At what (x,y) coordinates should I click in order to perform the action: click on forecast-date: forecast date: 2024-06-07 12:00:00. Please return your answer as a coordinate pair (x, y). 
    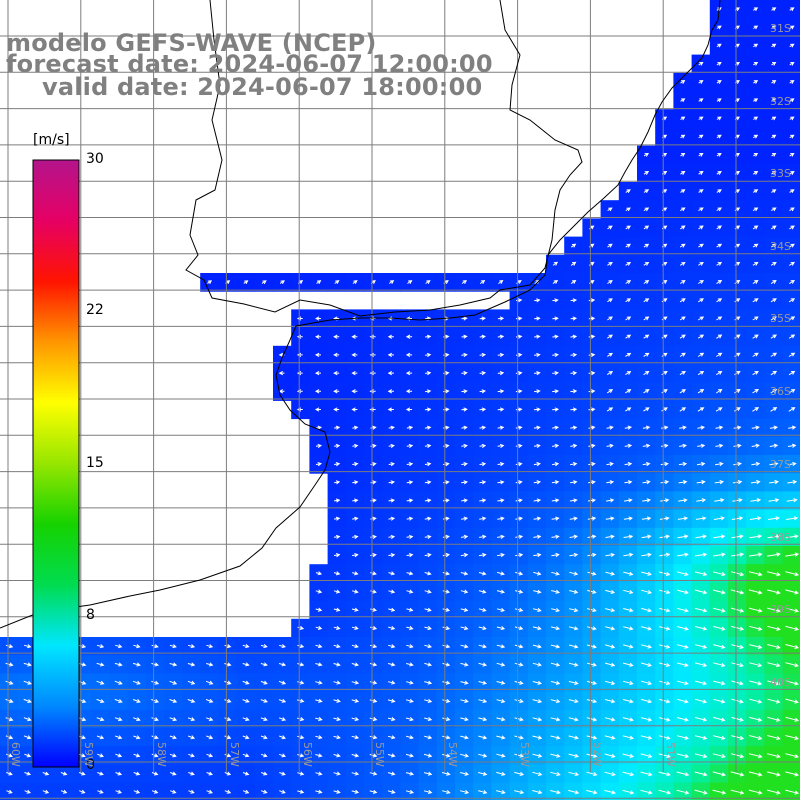
    Looking at the image, I should click on (249, 64).